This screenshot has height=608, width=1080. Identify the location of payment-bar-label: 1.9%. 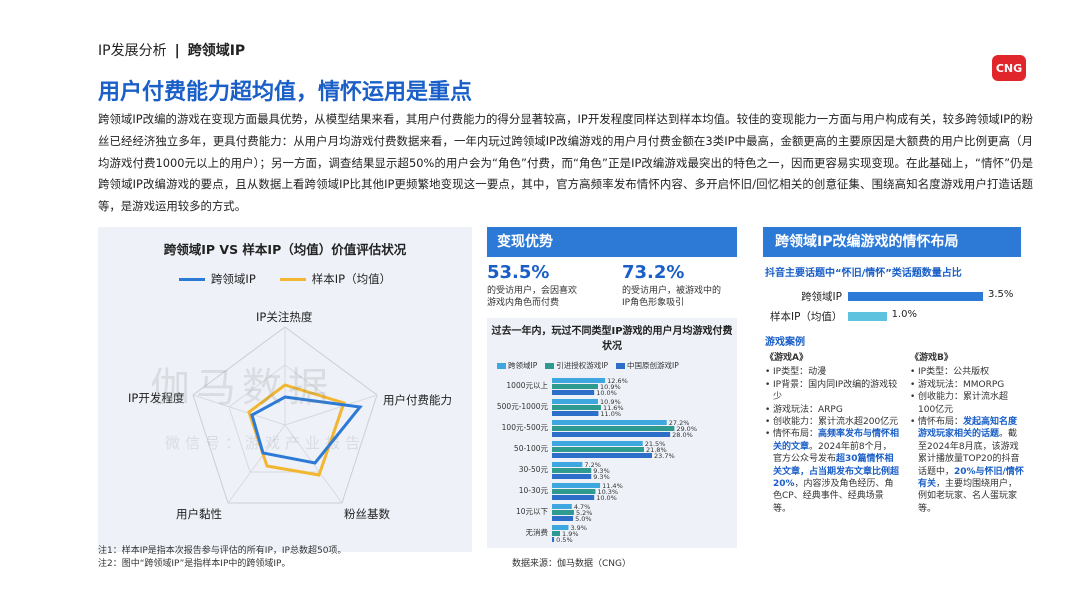
(570, 534).